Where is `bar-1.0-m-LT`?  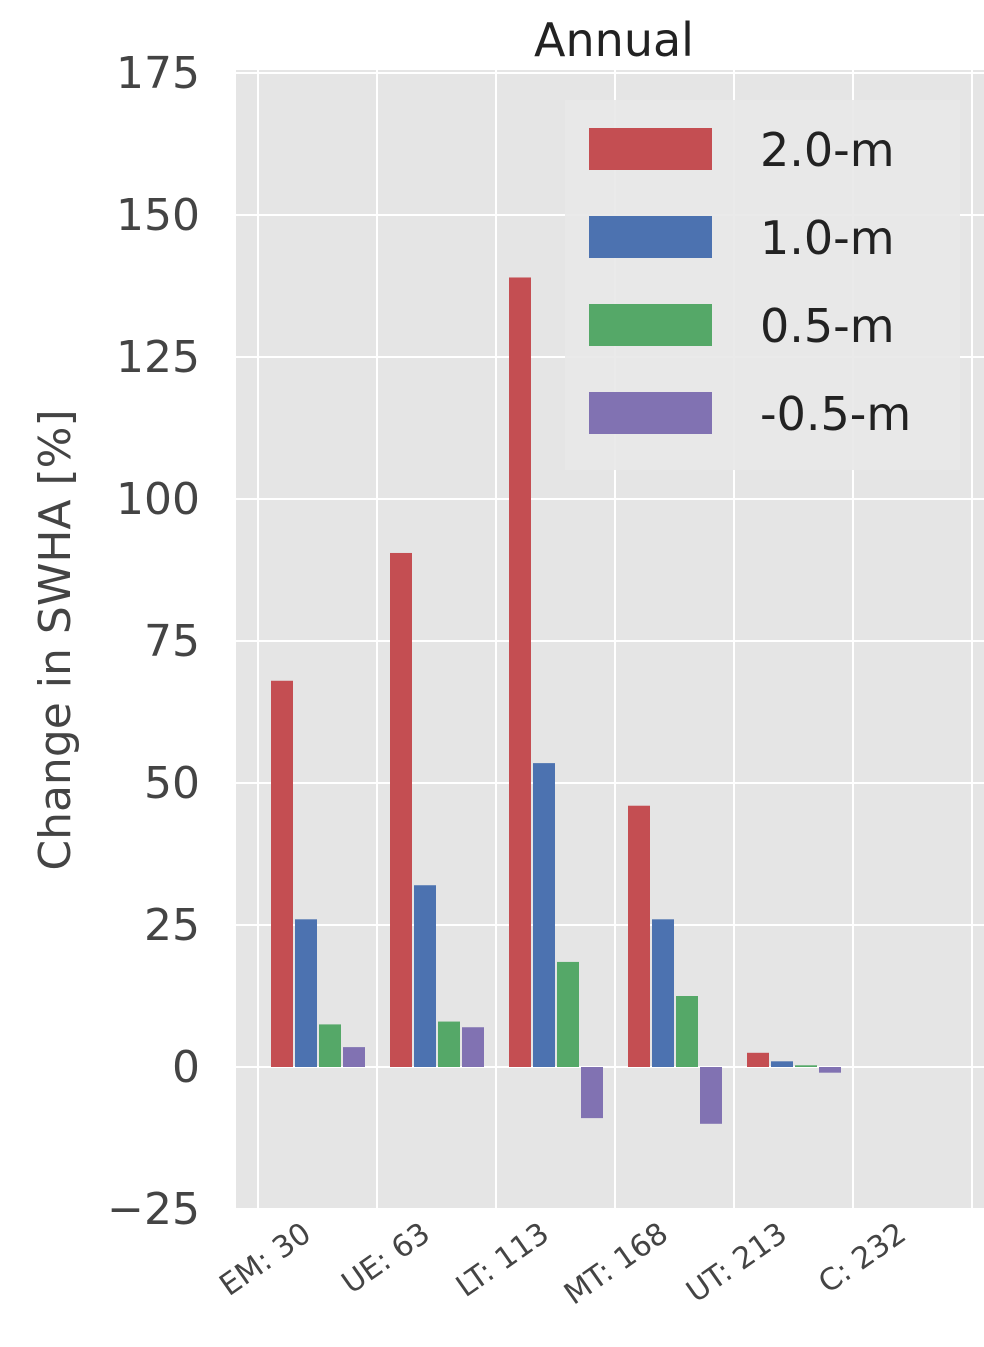
bar-1.0-m-LT is located at coordinates (544, 915).